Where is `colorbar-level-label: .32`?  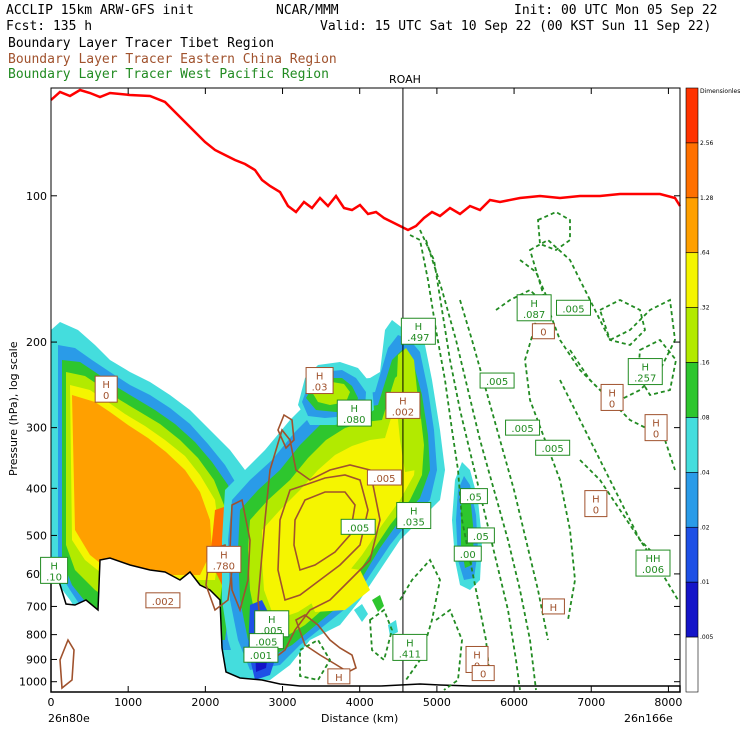
colorbar-level-label: .32 is located at coordinates (705, 308).